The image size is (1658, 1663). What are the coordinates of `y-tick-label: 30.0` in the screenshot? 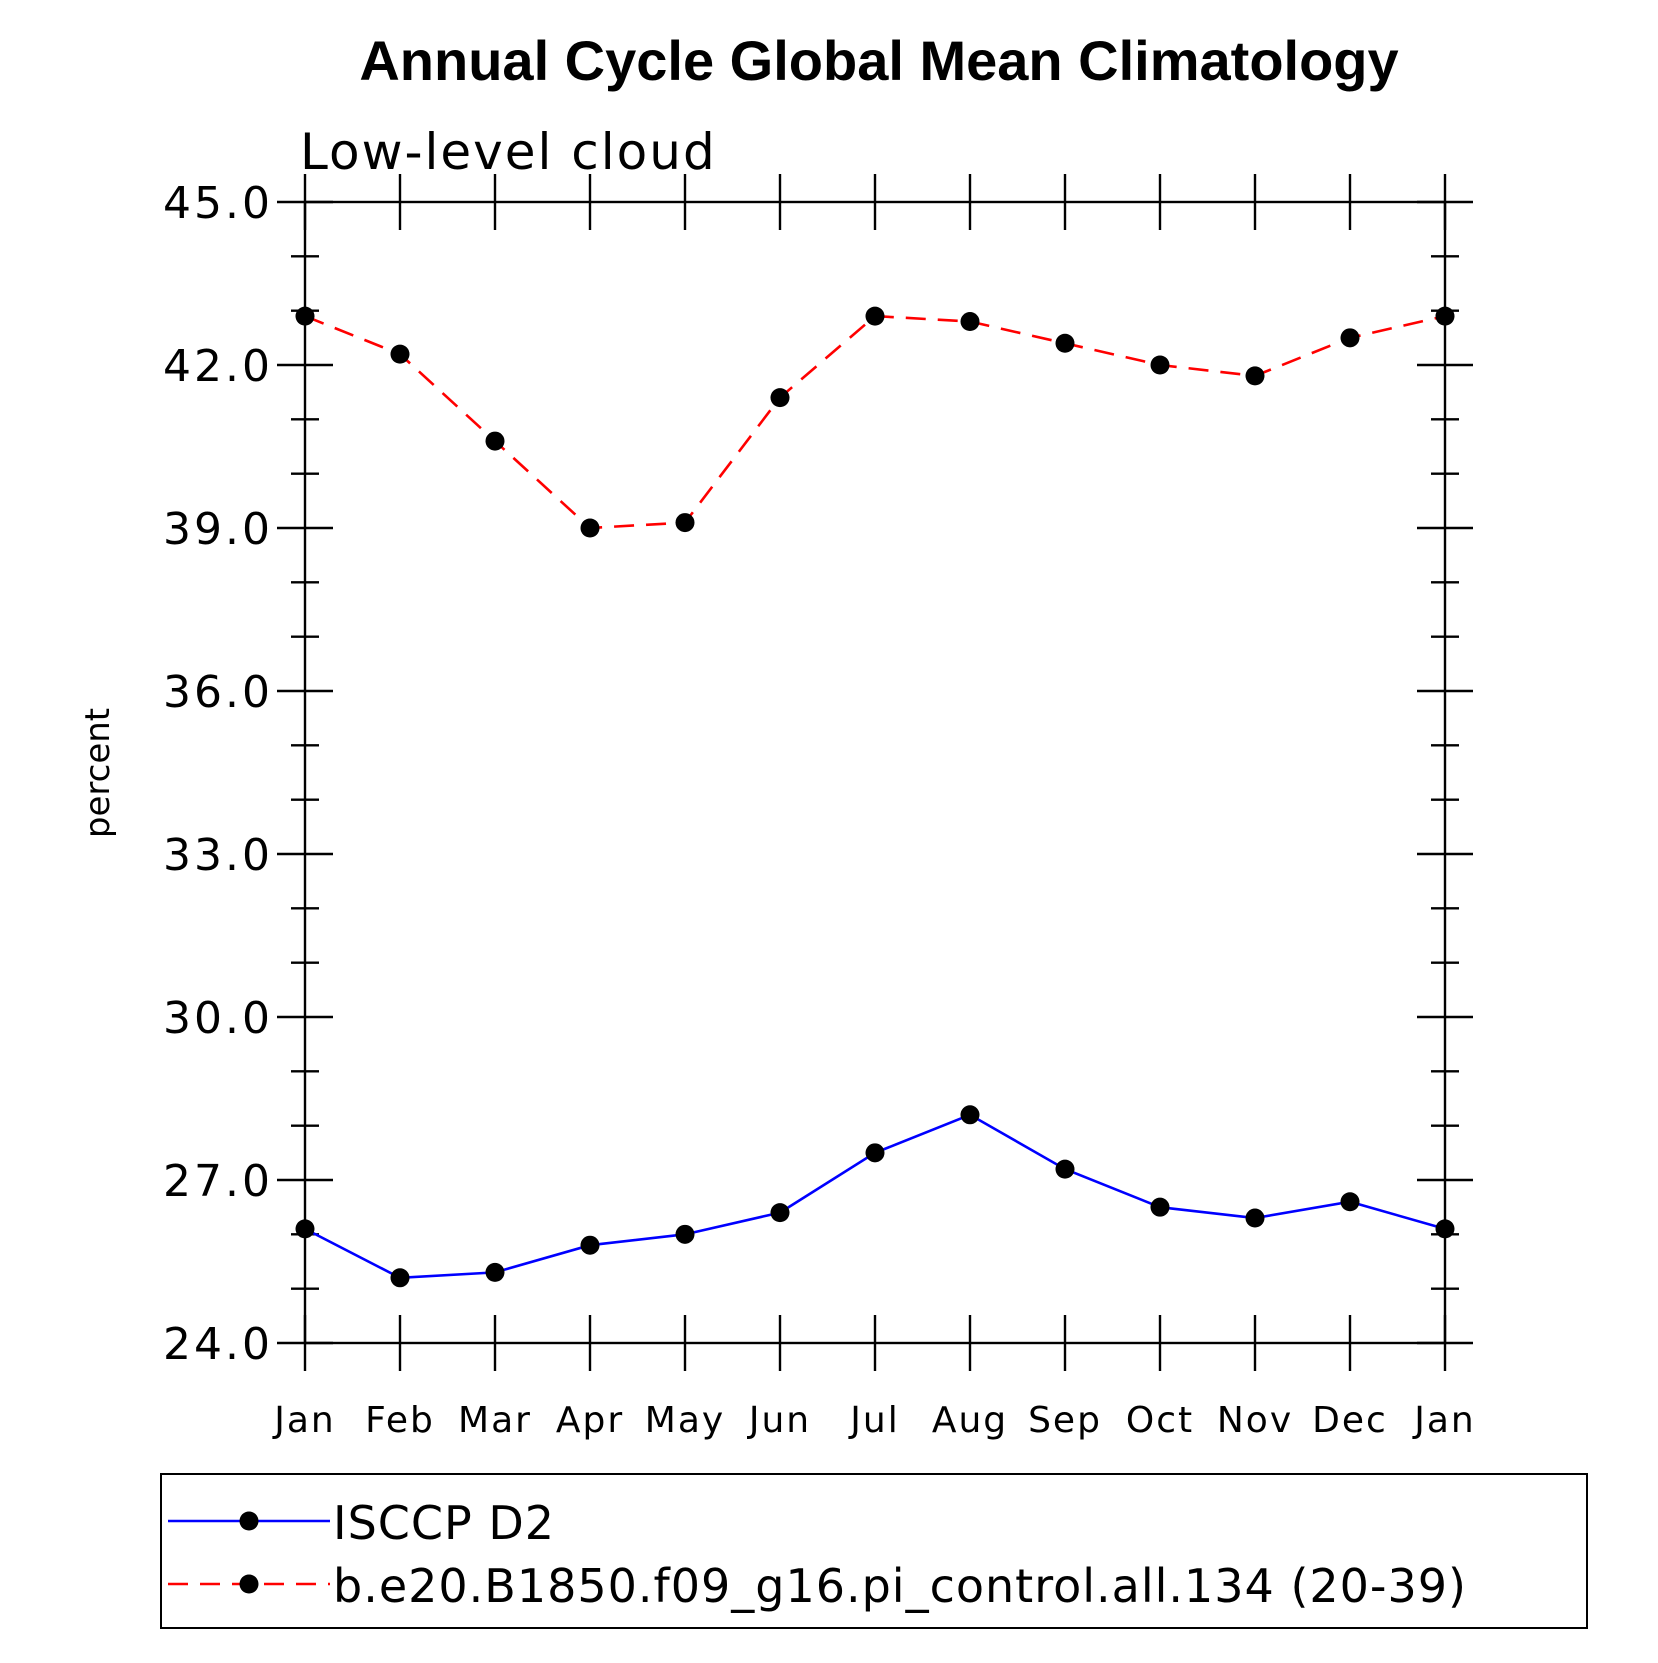 It's located at (218, 1018).